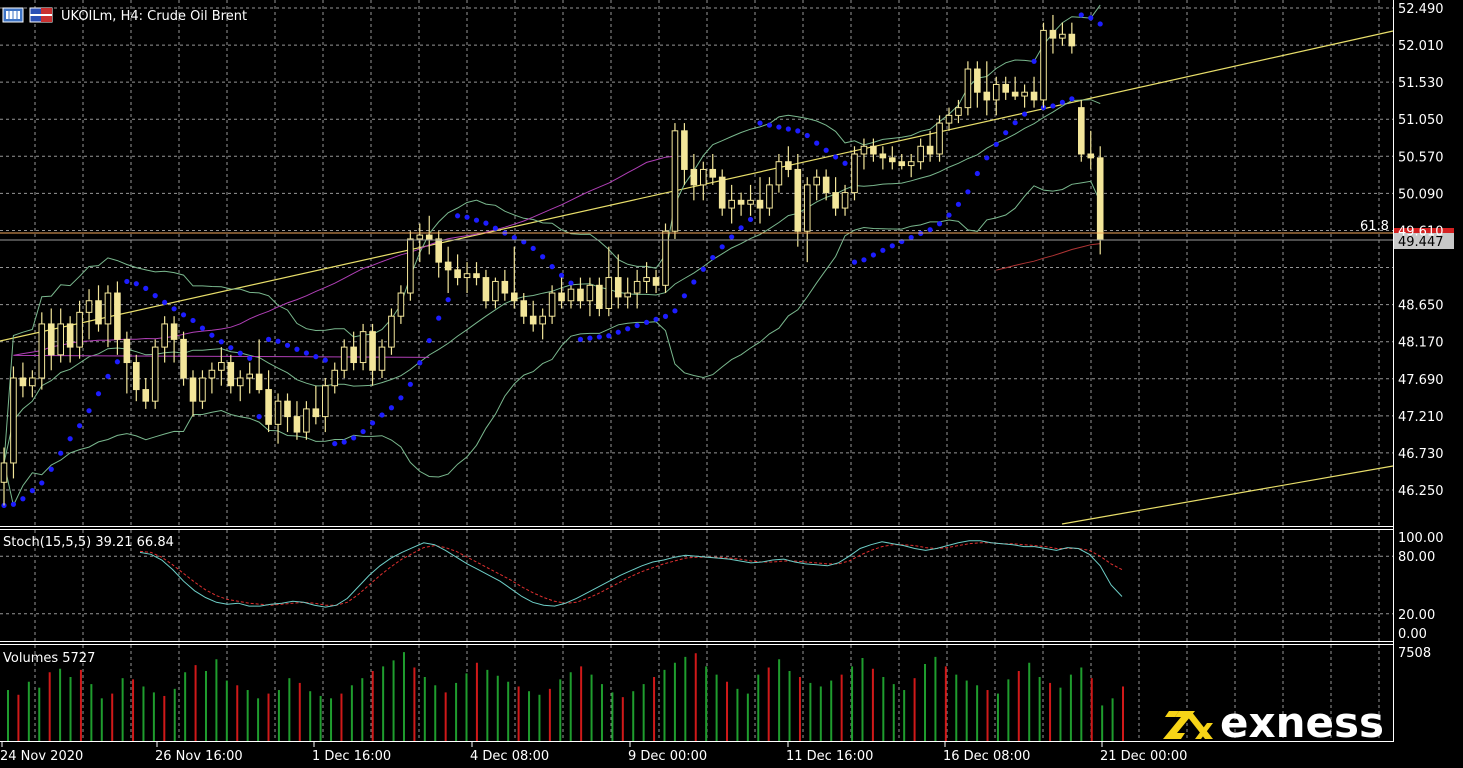 The image size is (1463, 768). What do you see at coordinates (986, 756) in the screenshot?
I see `time-tick-label: 16 Dec 08:00` at bounding box center [986, 756].